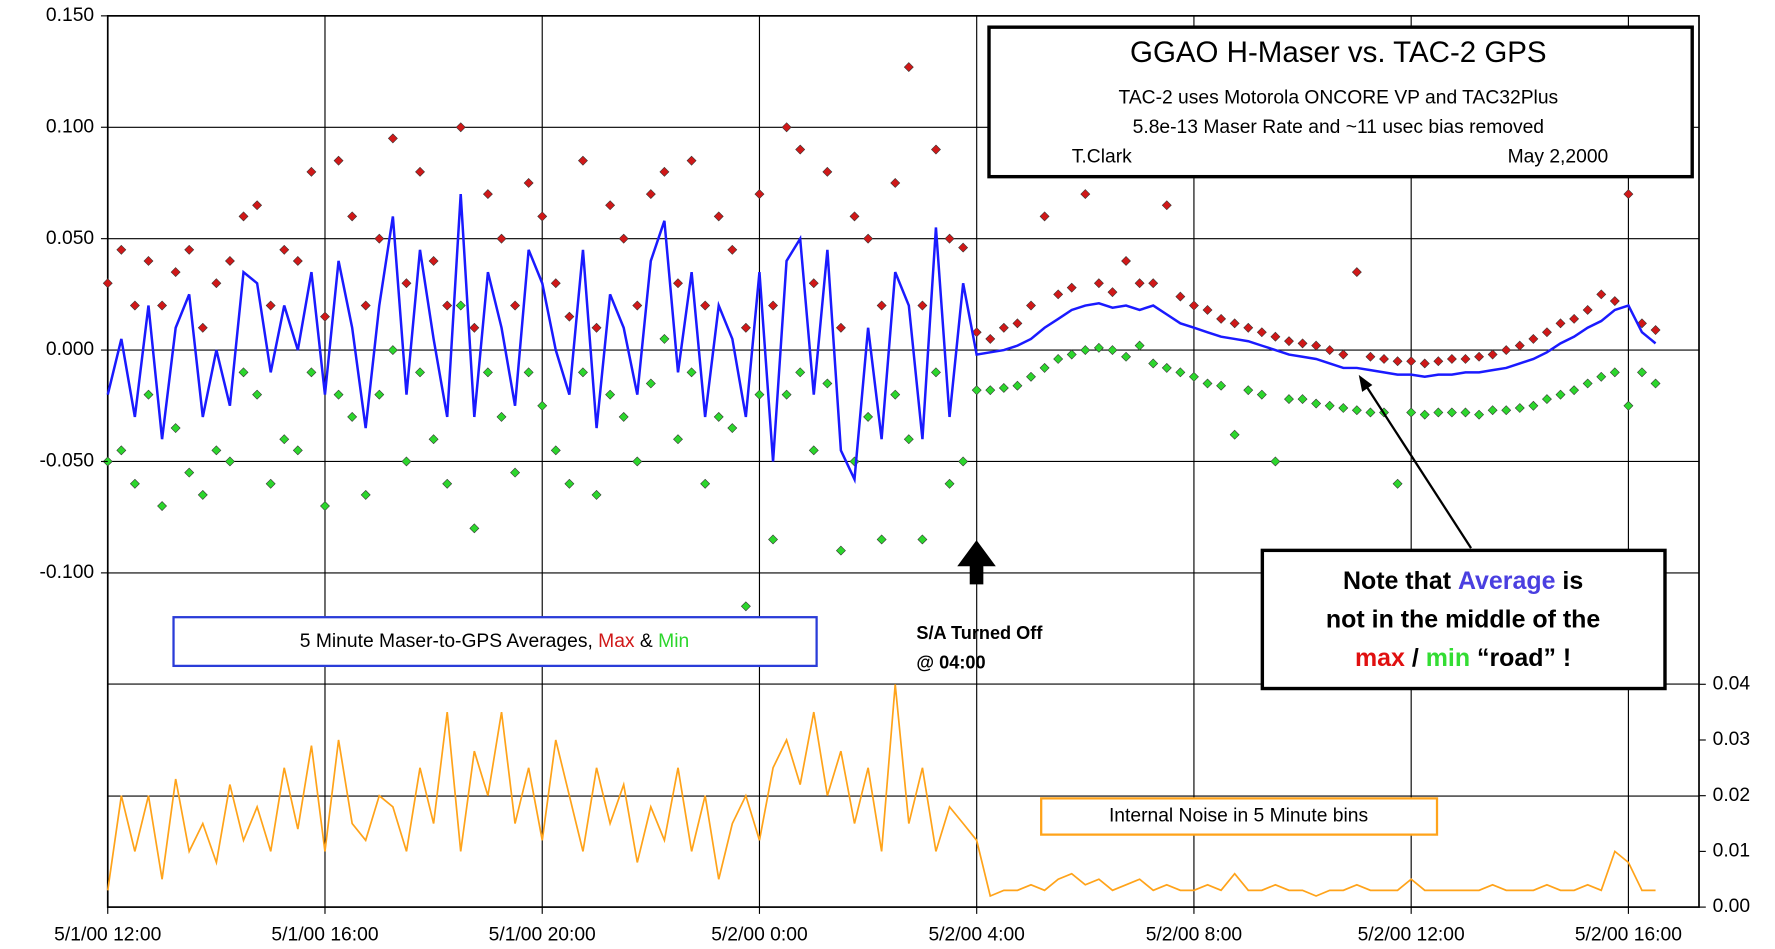  I want to click on note-text: not in the middle of the, so click(1463, 619).